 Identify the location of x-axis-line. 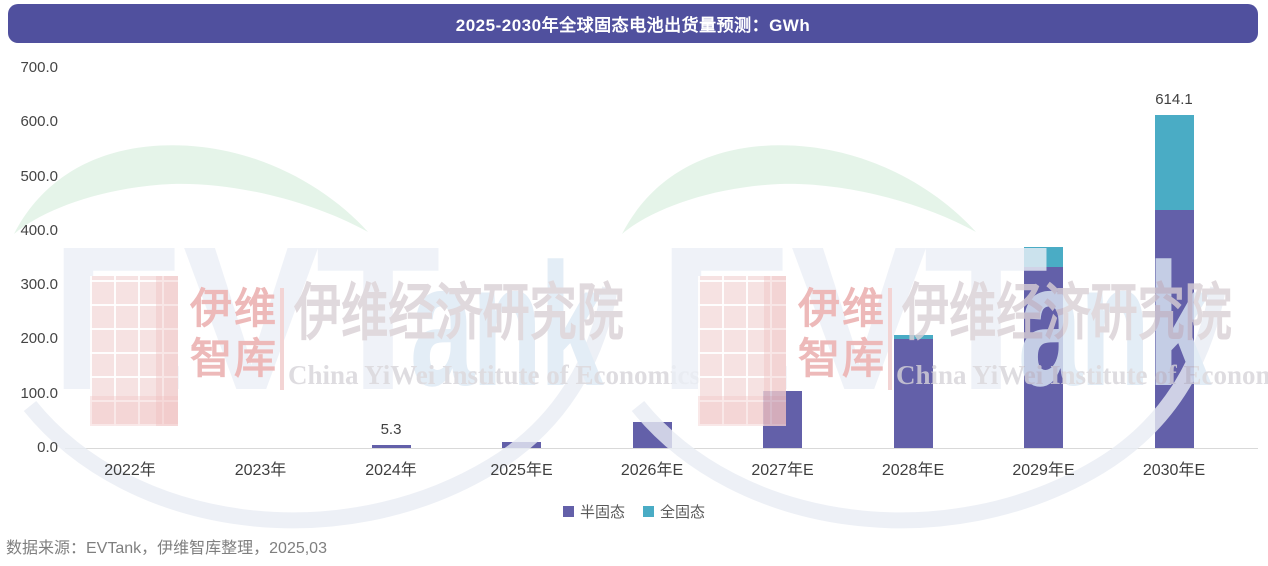
(661, 448).